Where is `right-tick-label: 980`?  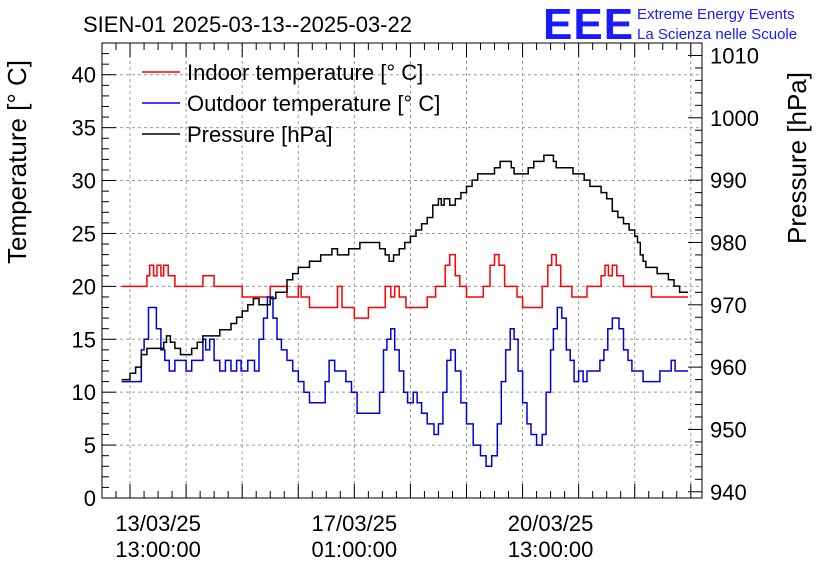
right-tick-label: 980 is located at coordinates (728, 242).